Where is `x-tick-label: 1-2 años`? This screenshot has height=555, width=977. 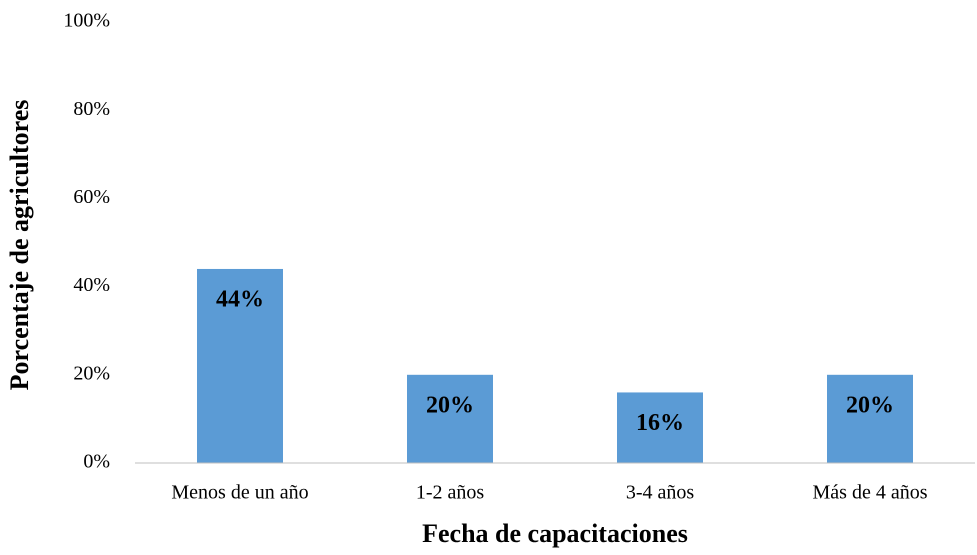 x-tick-label: 1-2 años is located at coordinates (450, 493).